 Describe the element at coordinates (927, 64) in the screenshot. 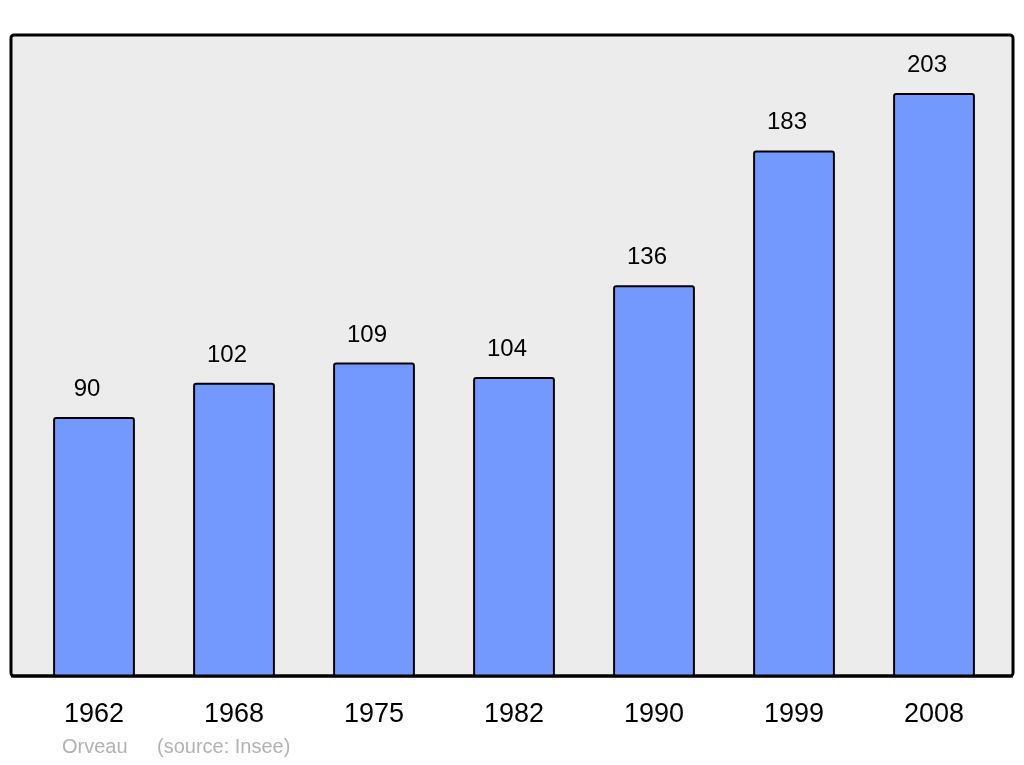

I see `data-label: 203` at that location.